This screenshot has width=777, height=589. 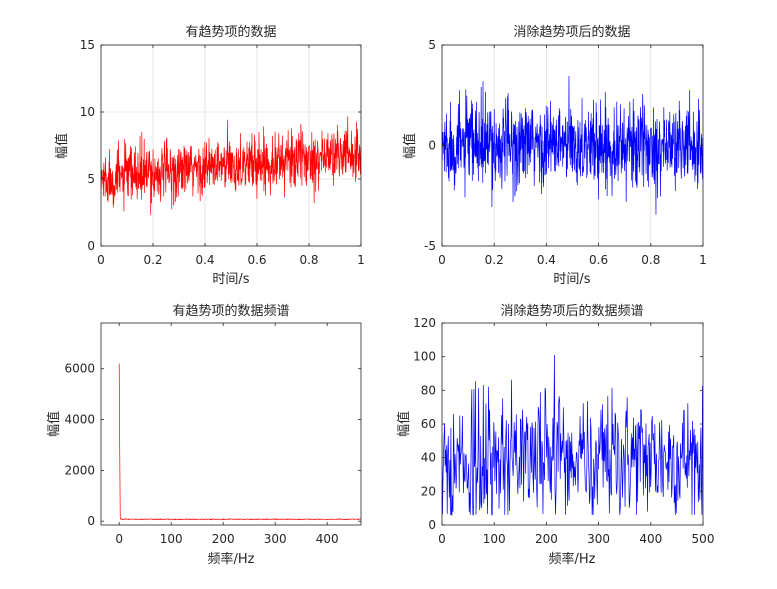 What do you see at coordinates (87, 45) in the screenshot?
I see `y-tick-label: 15` at bounding box center [87, 45].